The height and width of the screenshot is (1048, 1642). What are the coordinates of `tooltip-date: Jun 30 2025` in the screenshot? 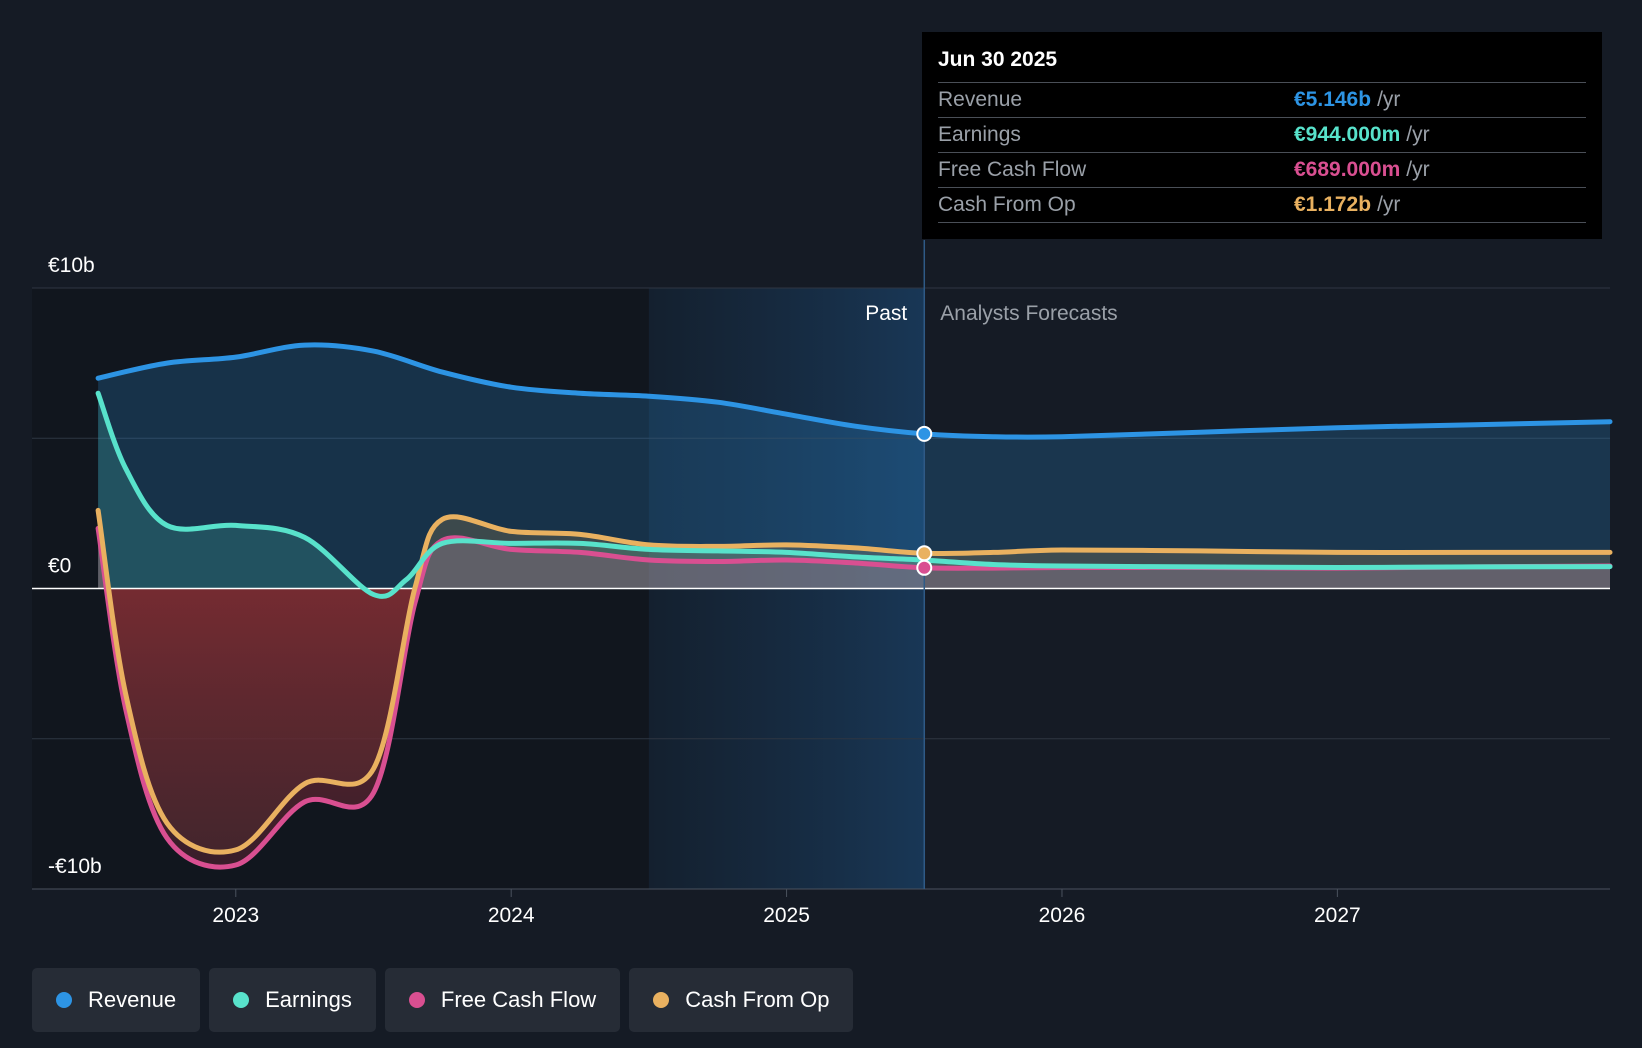 It's located at (1262, 64).